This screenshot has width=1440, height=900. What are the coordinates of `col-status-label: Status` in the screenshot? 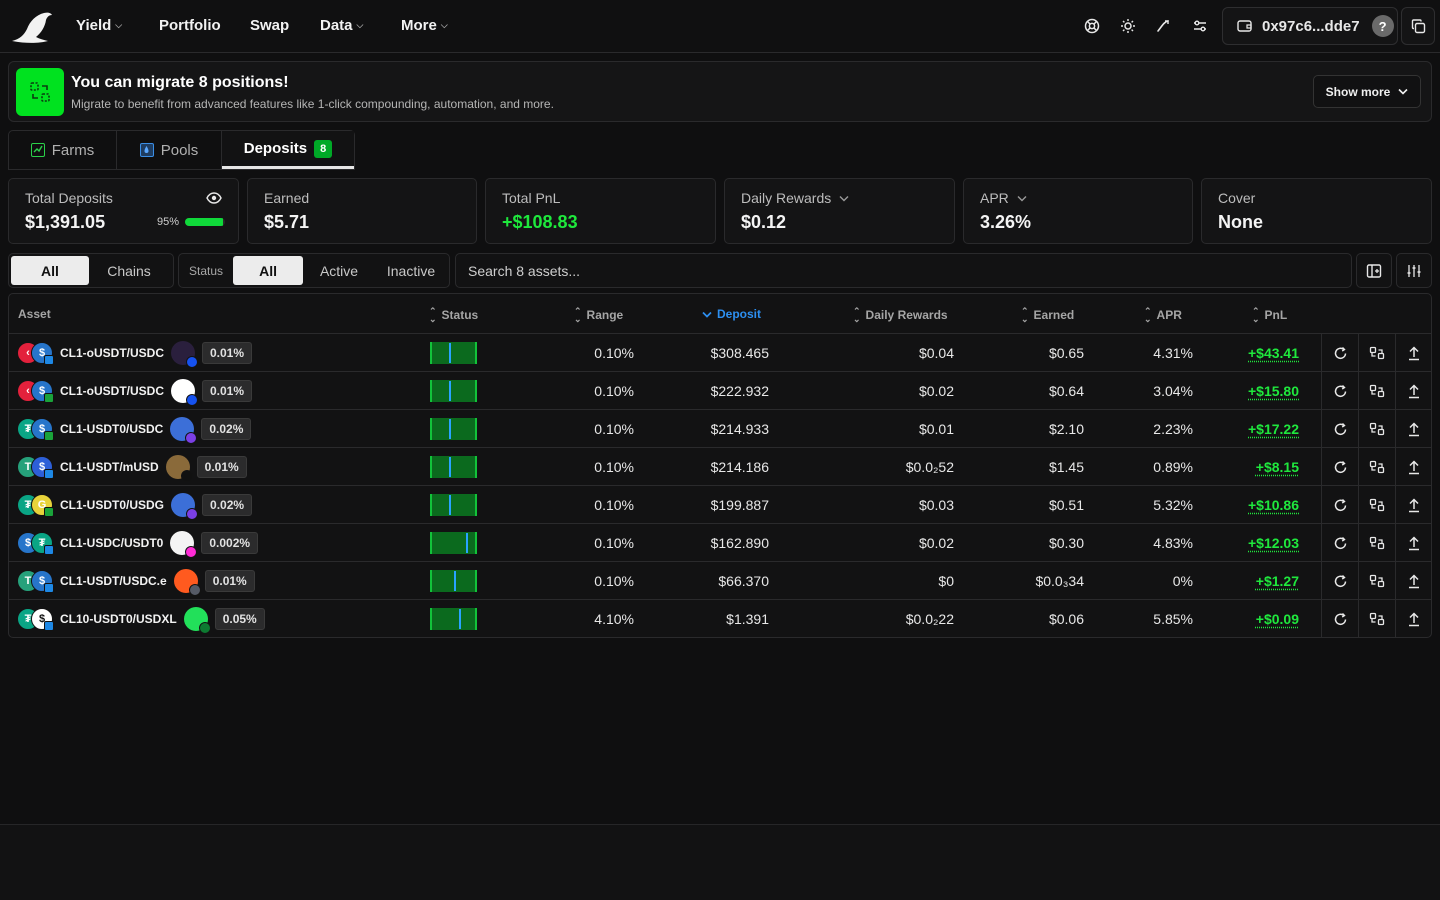 It's located at (460, 315).